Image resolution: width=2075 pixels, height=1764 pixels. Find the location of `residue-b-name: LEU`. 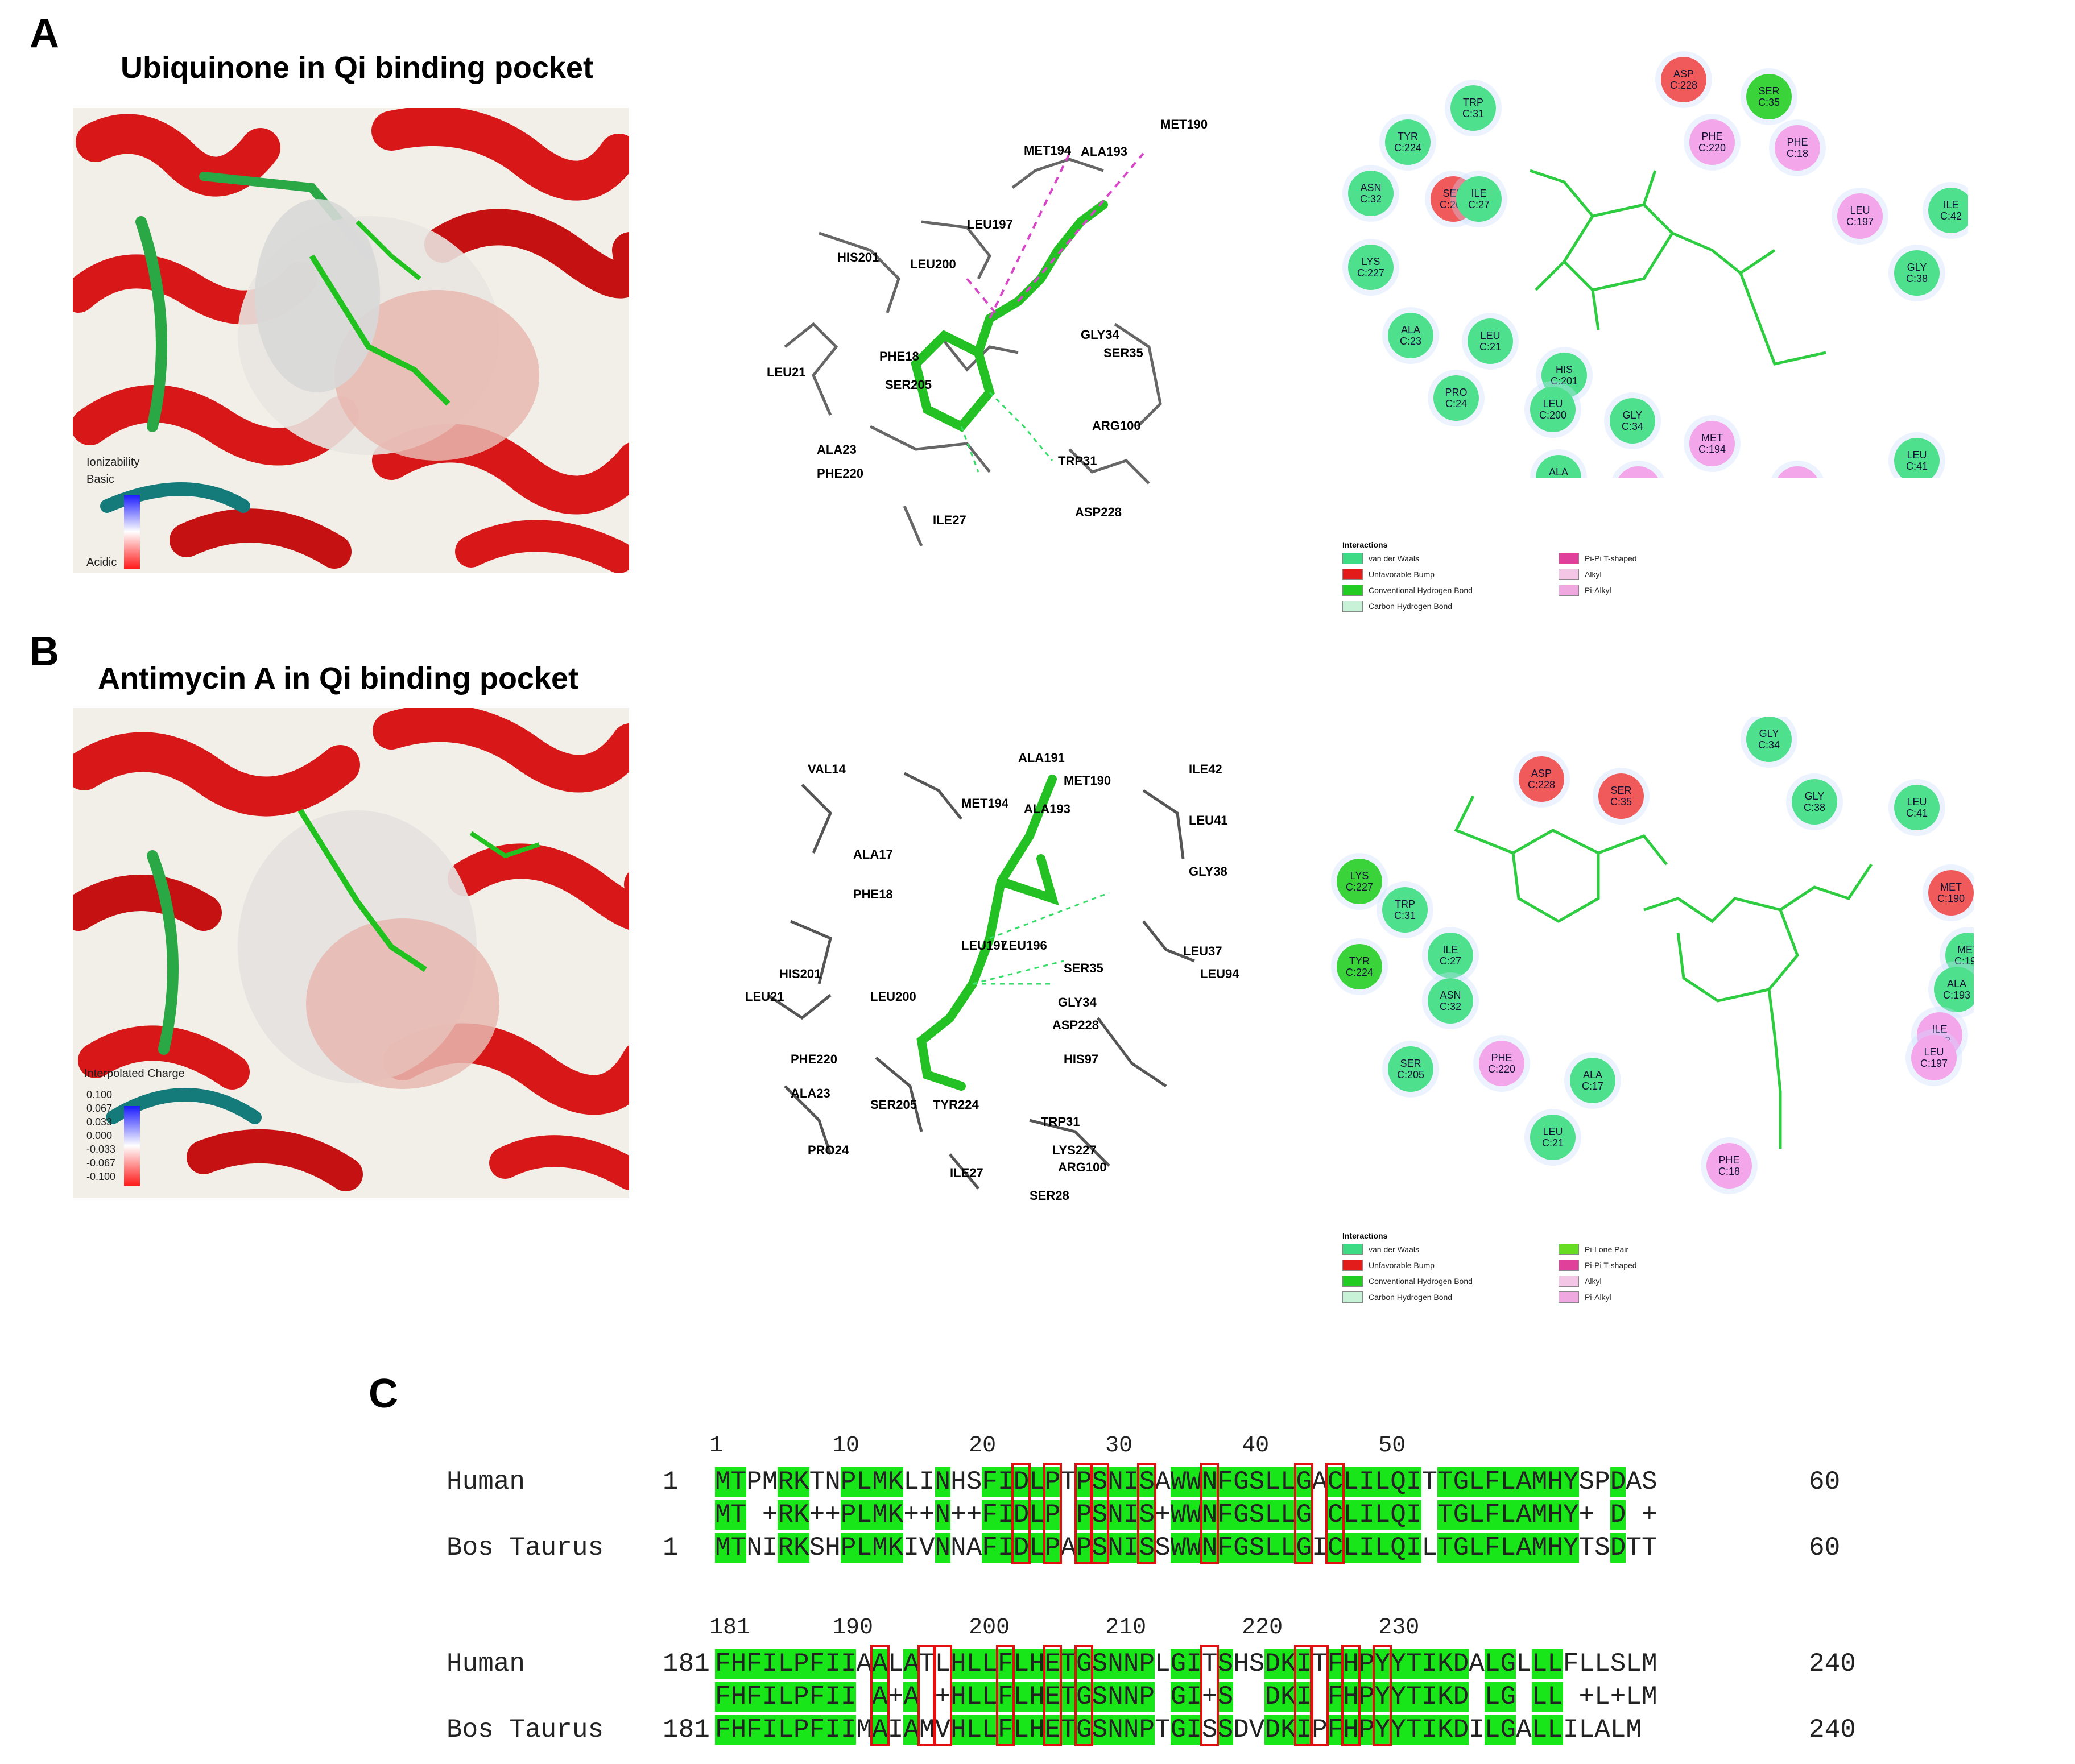

residue-b-name: LEU is located at coordinates (1553, 1132).